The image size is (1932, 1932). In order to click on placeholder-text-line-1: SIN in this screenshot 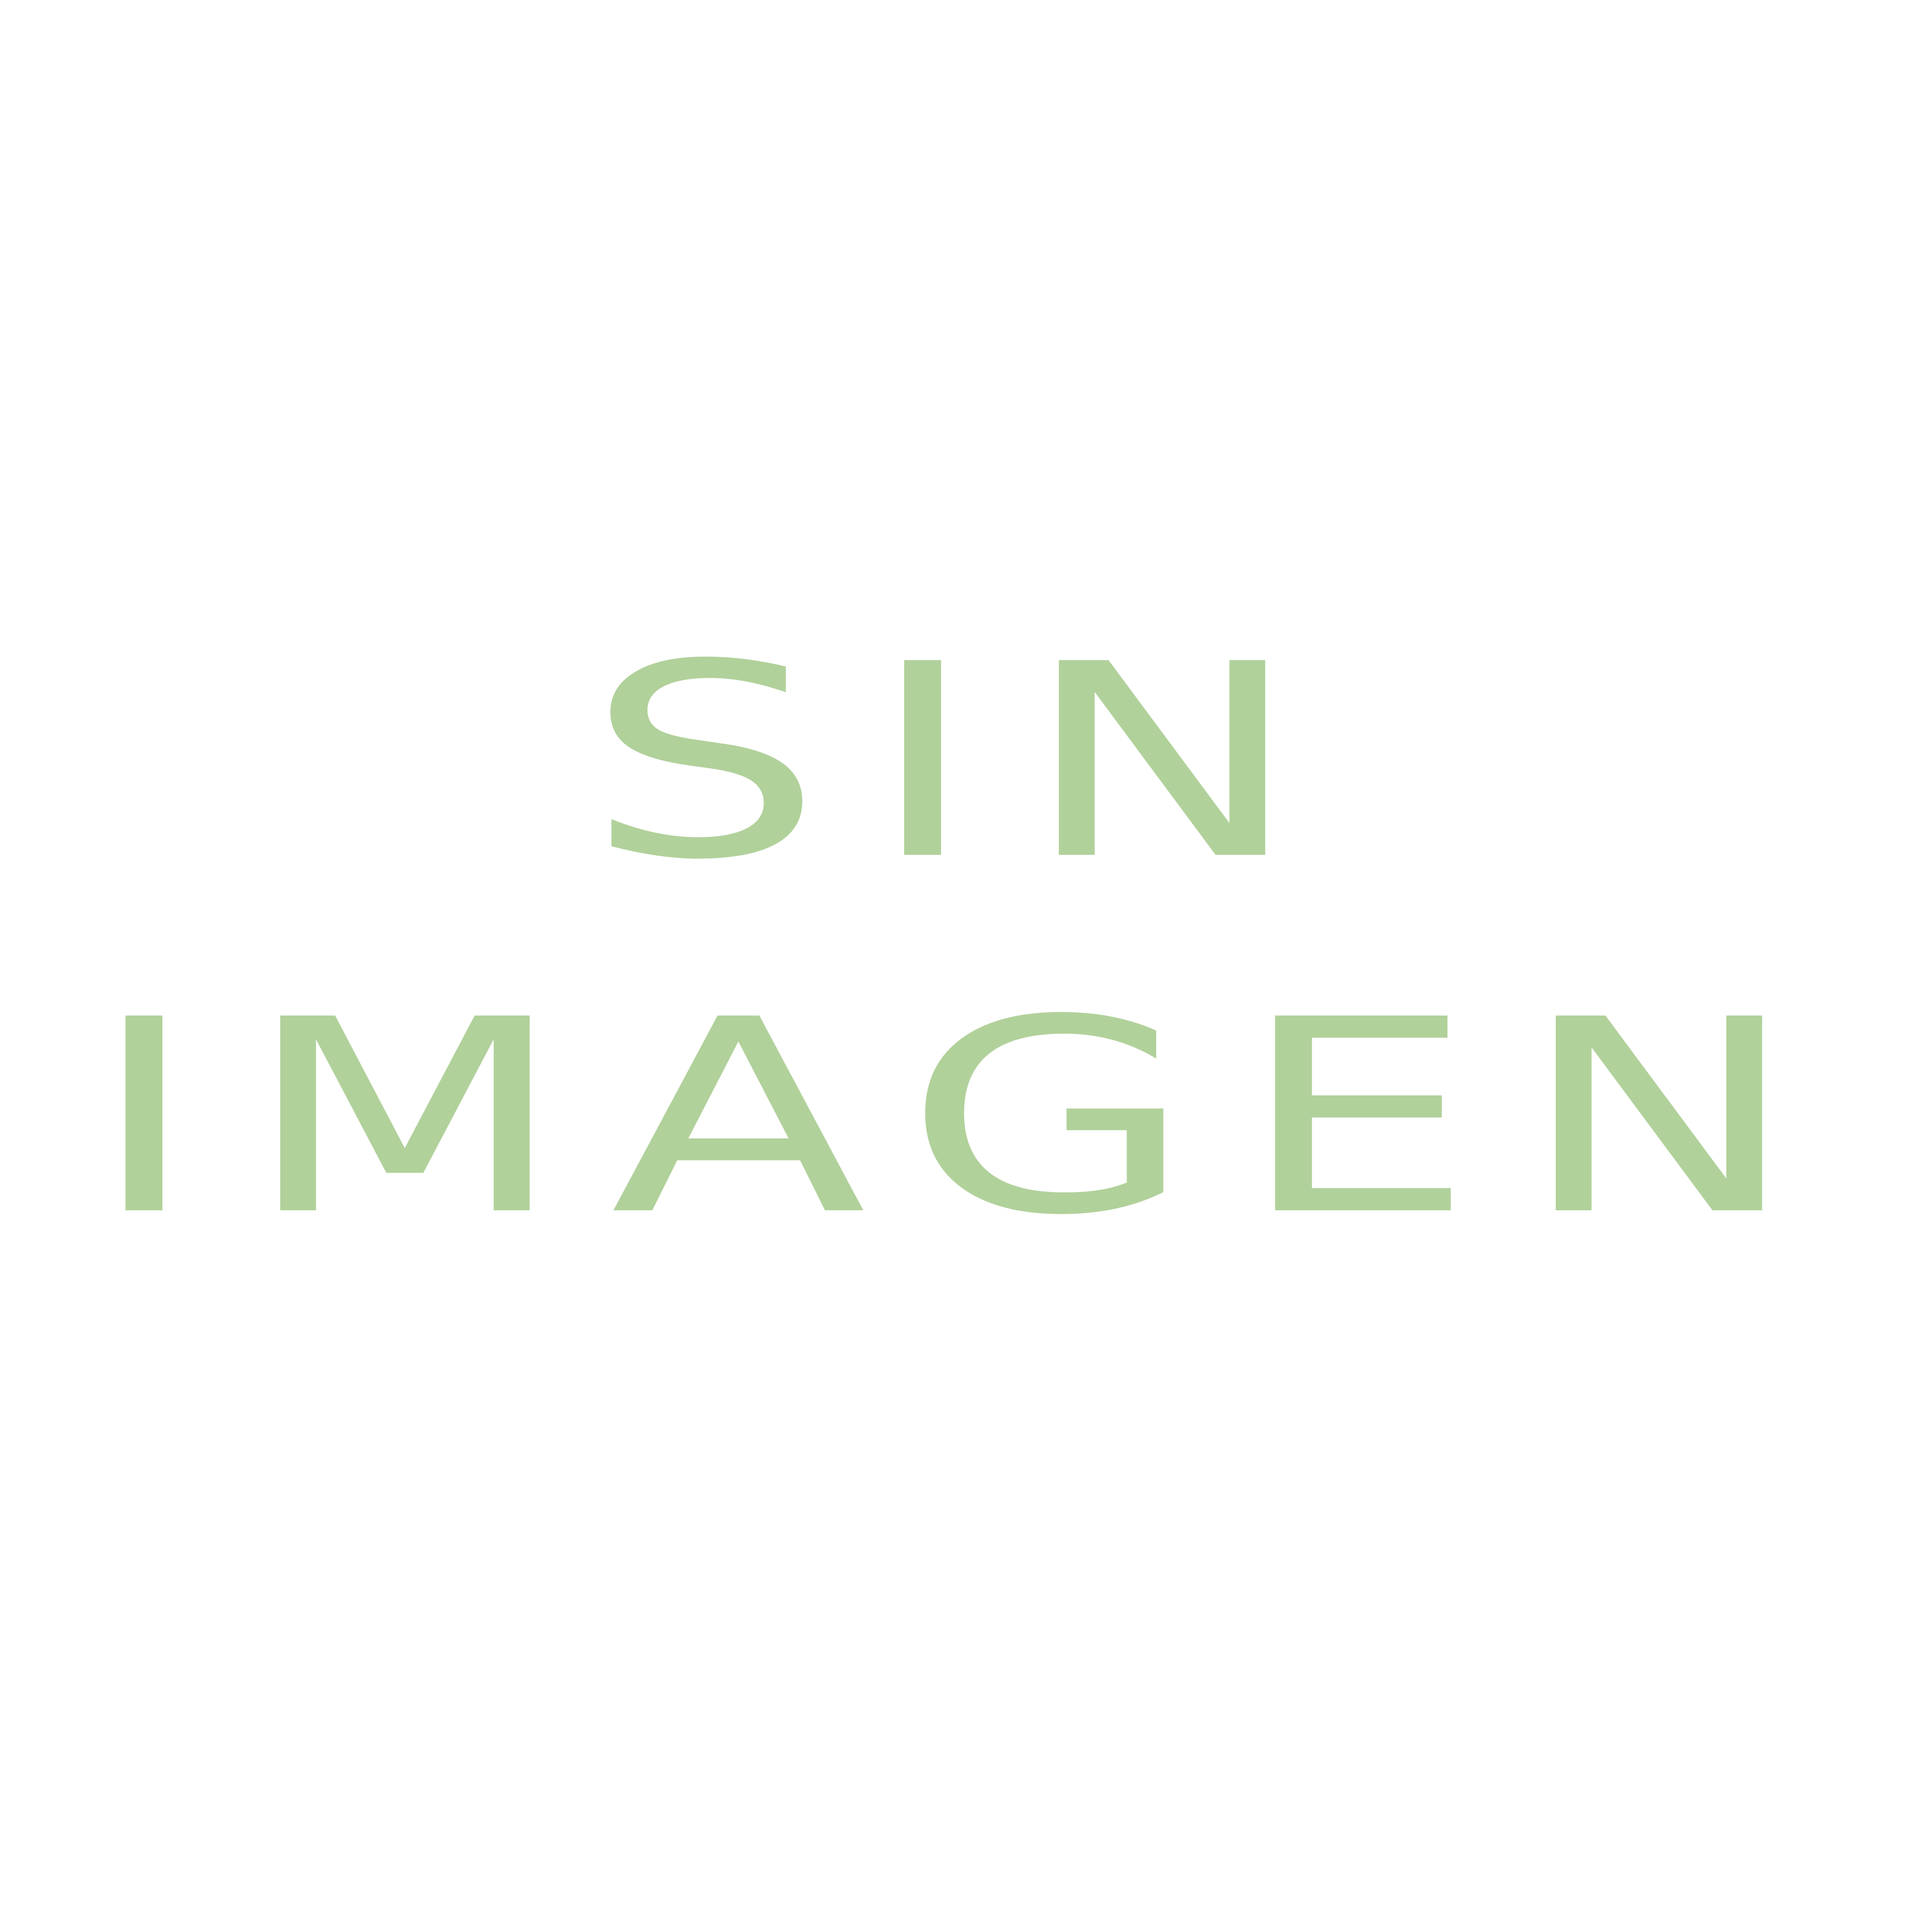, I will do `click(966, 762)`.